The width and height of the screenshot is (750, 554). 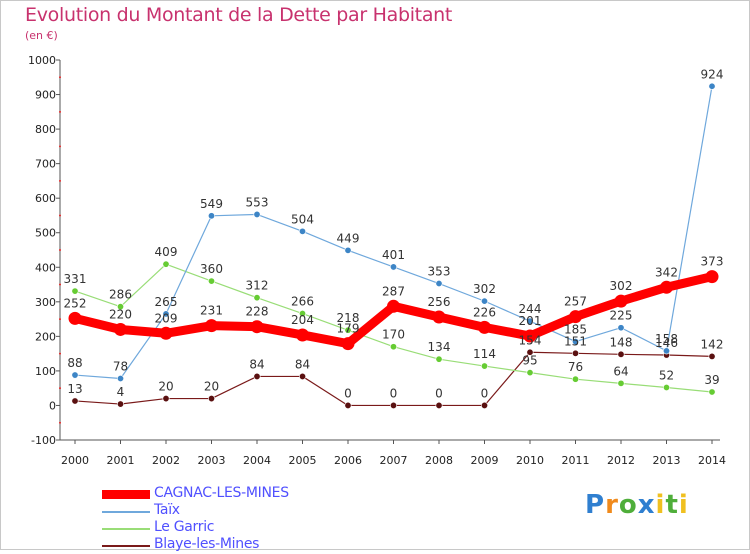 I want to click on data-label-ta-x: 158, so click(x=666, y=339).